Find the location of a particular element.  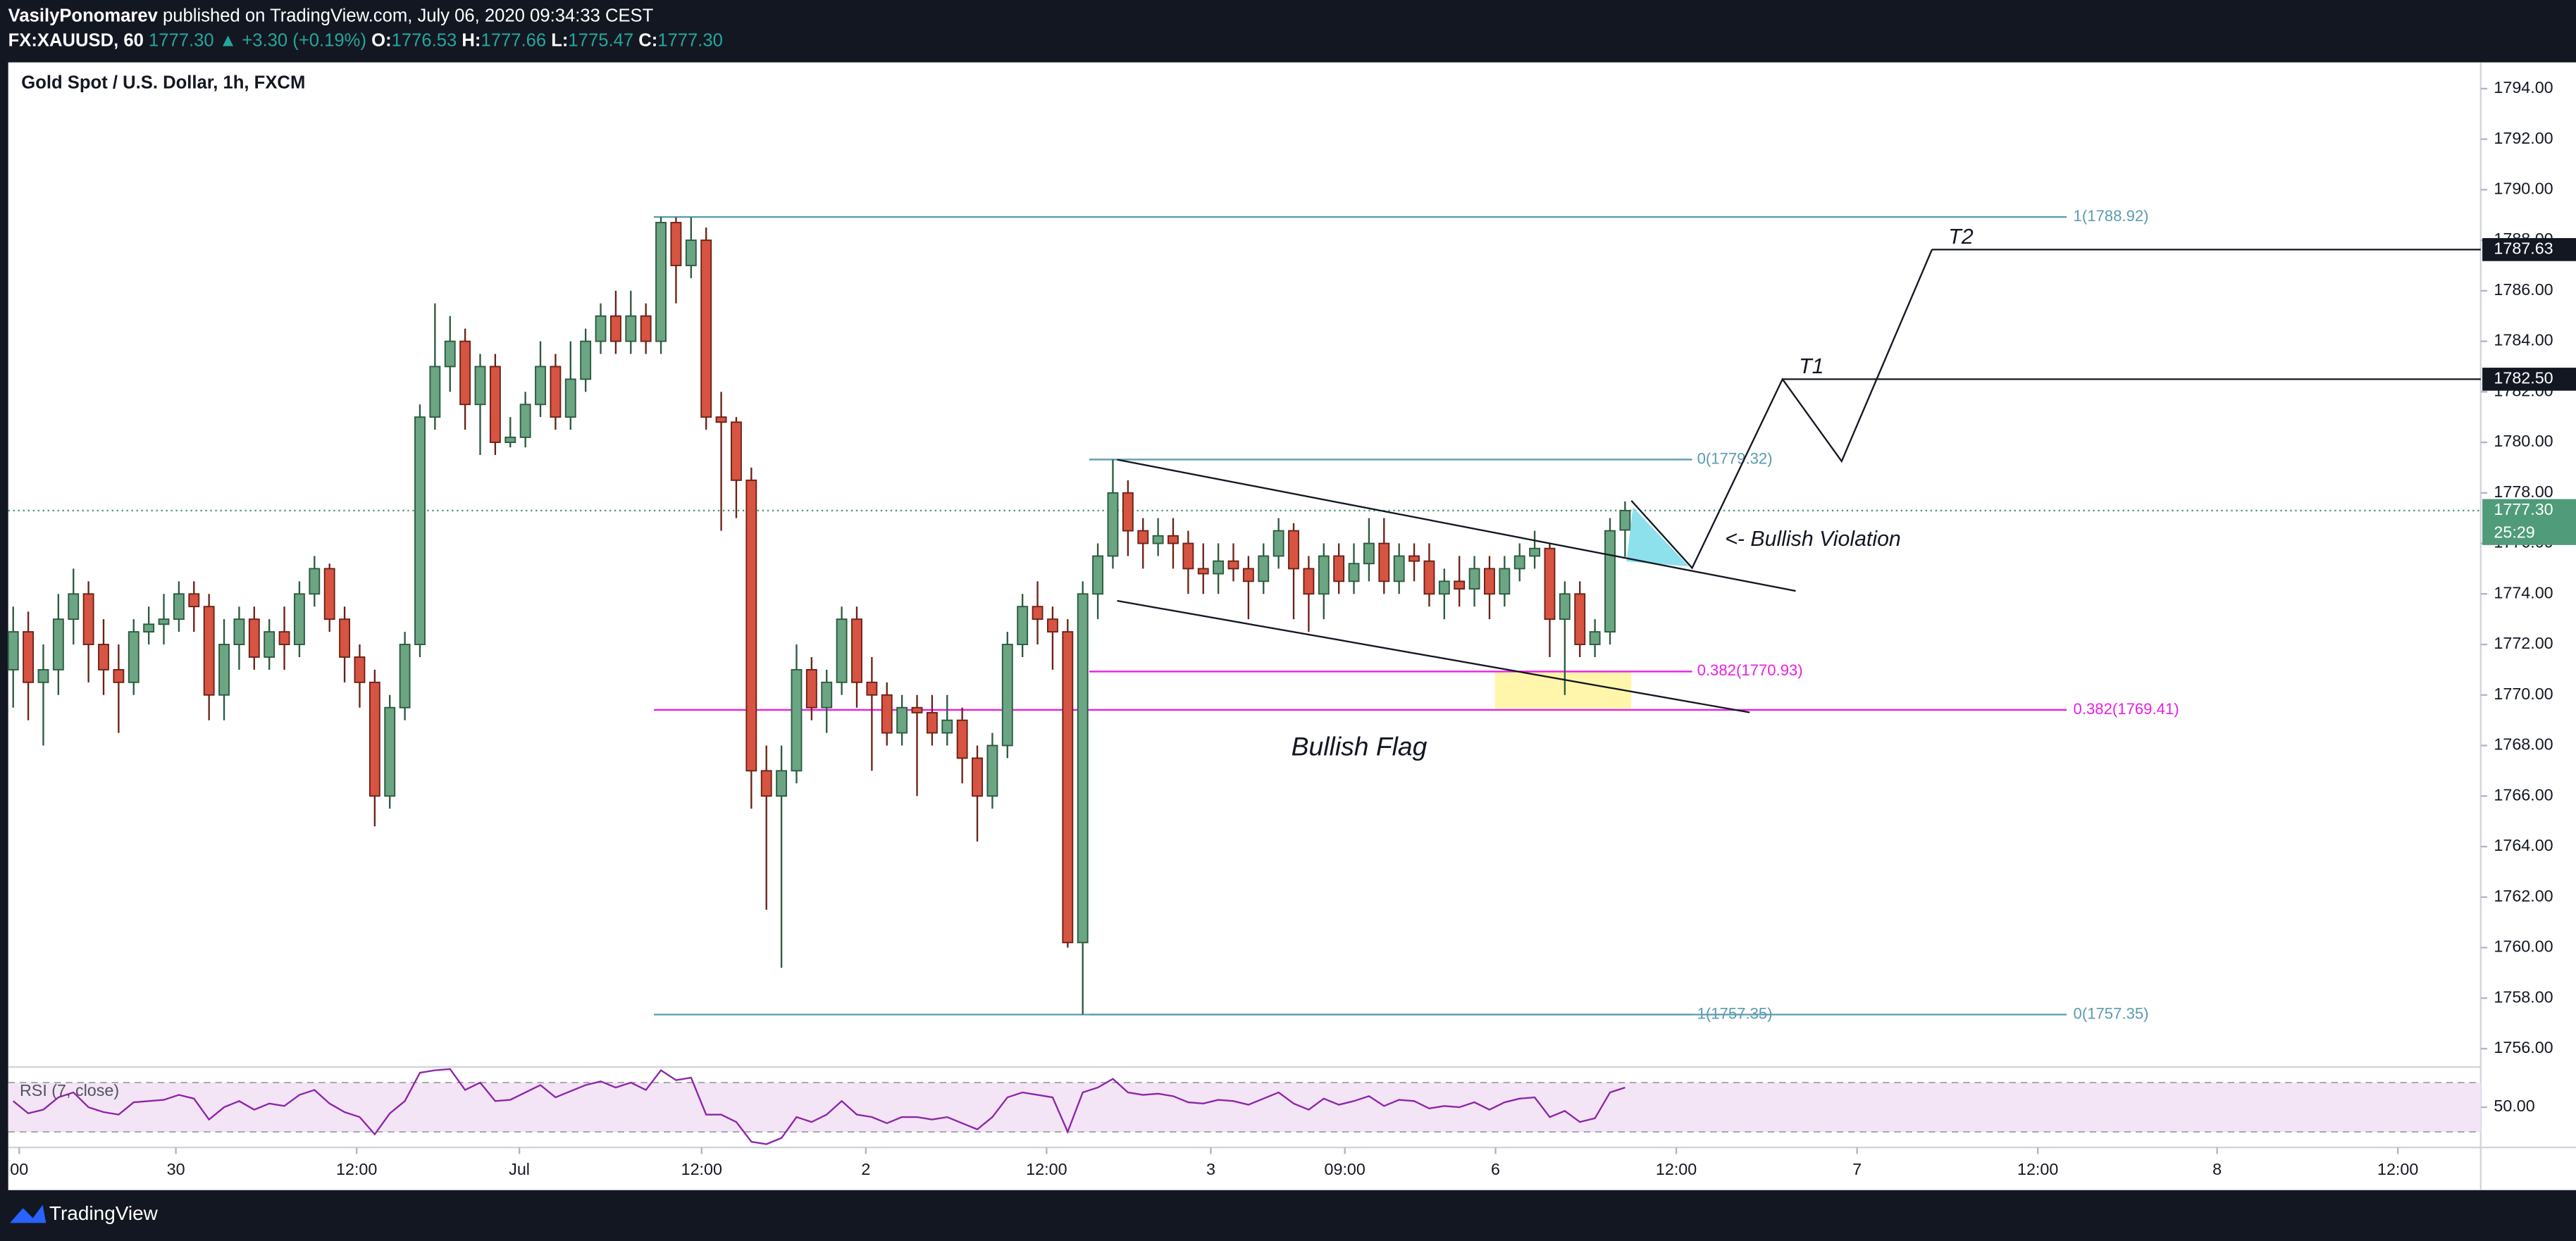

y-tick-label: 1768.00 is located at coordinates (2523, 744).